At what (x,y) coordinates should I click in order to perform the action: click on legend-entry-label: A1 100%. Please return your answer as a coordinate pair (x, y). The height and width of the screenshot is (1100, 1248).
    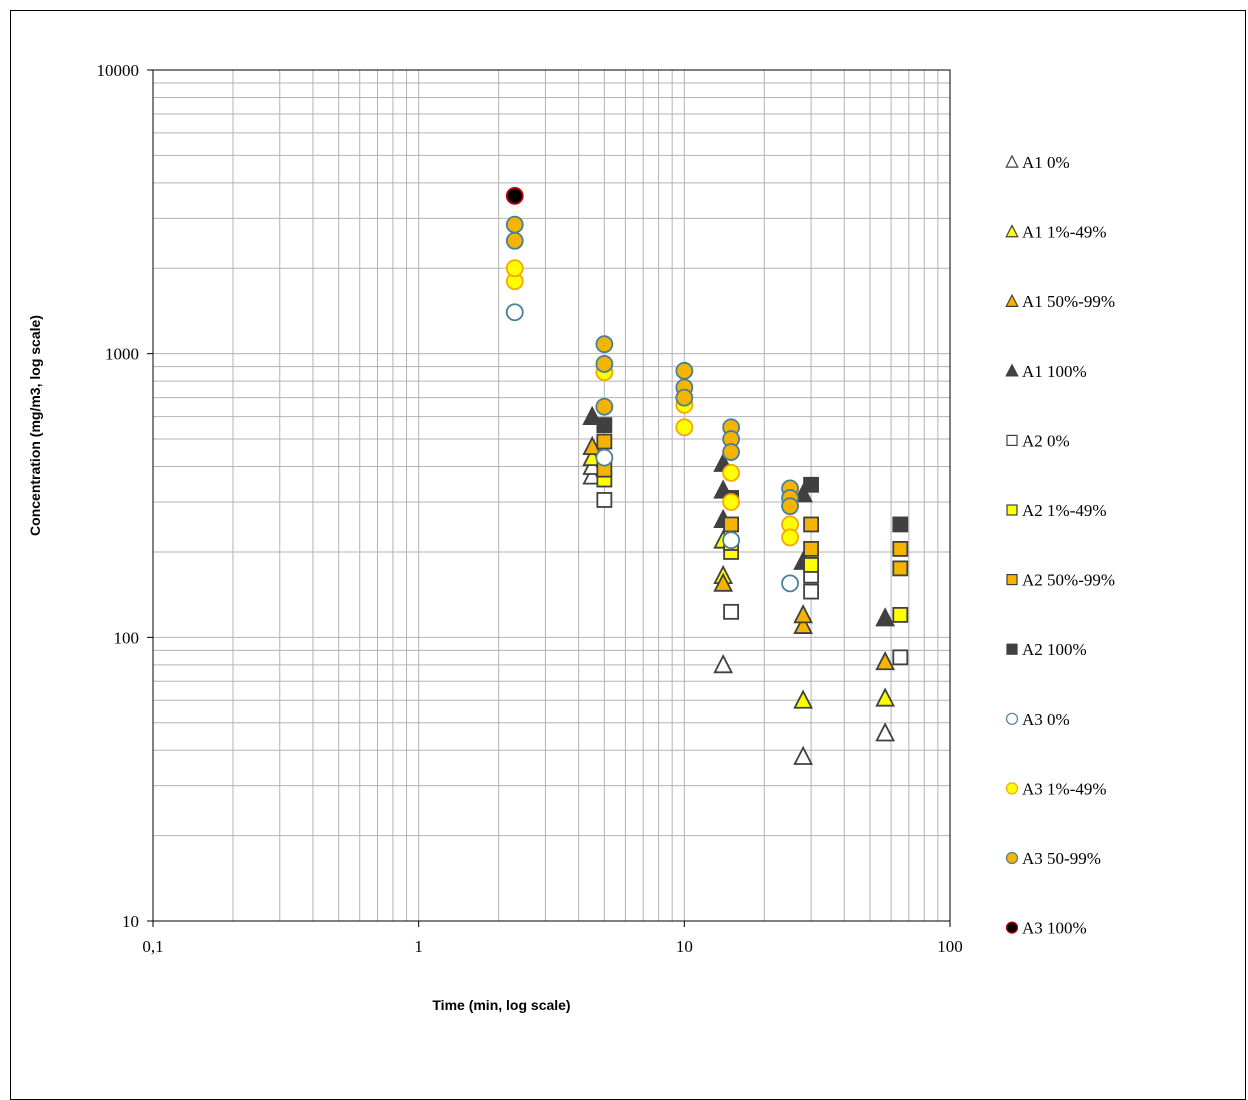
    Looking at the image, I should click on (1054, 371).